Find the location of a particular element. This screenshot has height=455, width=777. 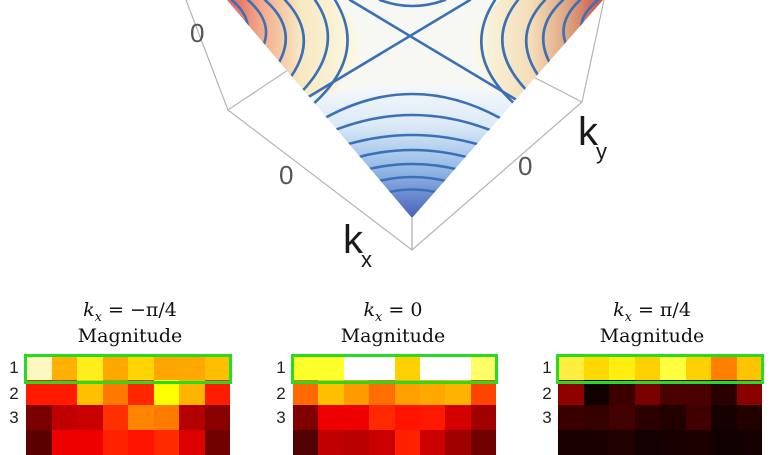

heatmap-panel-neg-pi-4: kx = −π/4 Magnitude 1 2 3 is located at coordinates (130, 375).